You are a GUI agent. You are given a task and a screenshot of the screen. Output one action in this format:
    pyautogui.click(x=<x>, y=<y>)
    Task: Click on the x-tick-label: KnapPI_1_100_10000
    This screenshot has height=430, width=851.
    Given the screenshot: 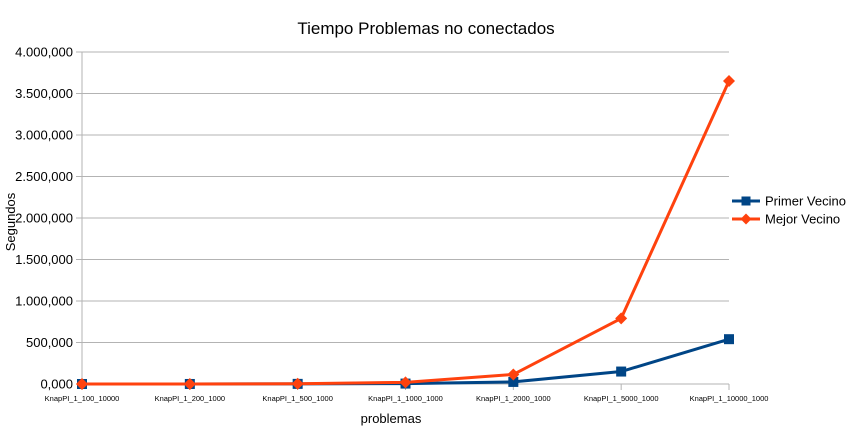 What is the action you would take?
    pyautogui.click(x=82, y=398)
    